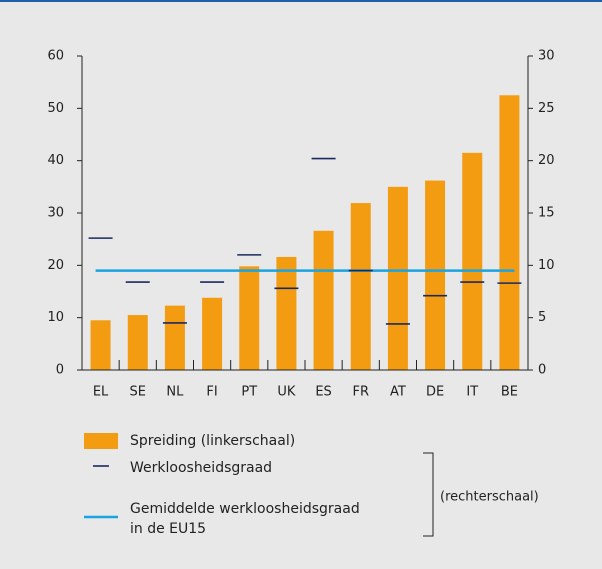 This screenshot has width=602, height=569. I want to click on x-tick-label: FR, so click(360, 392).